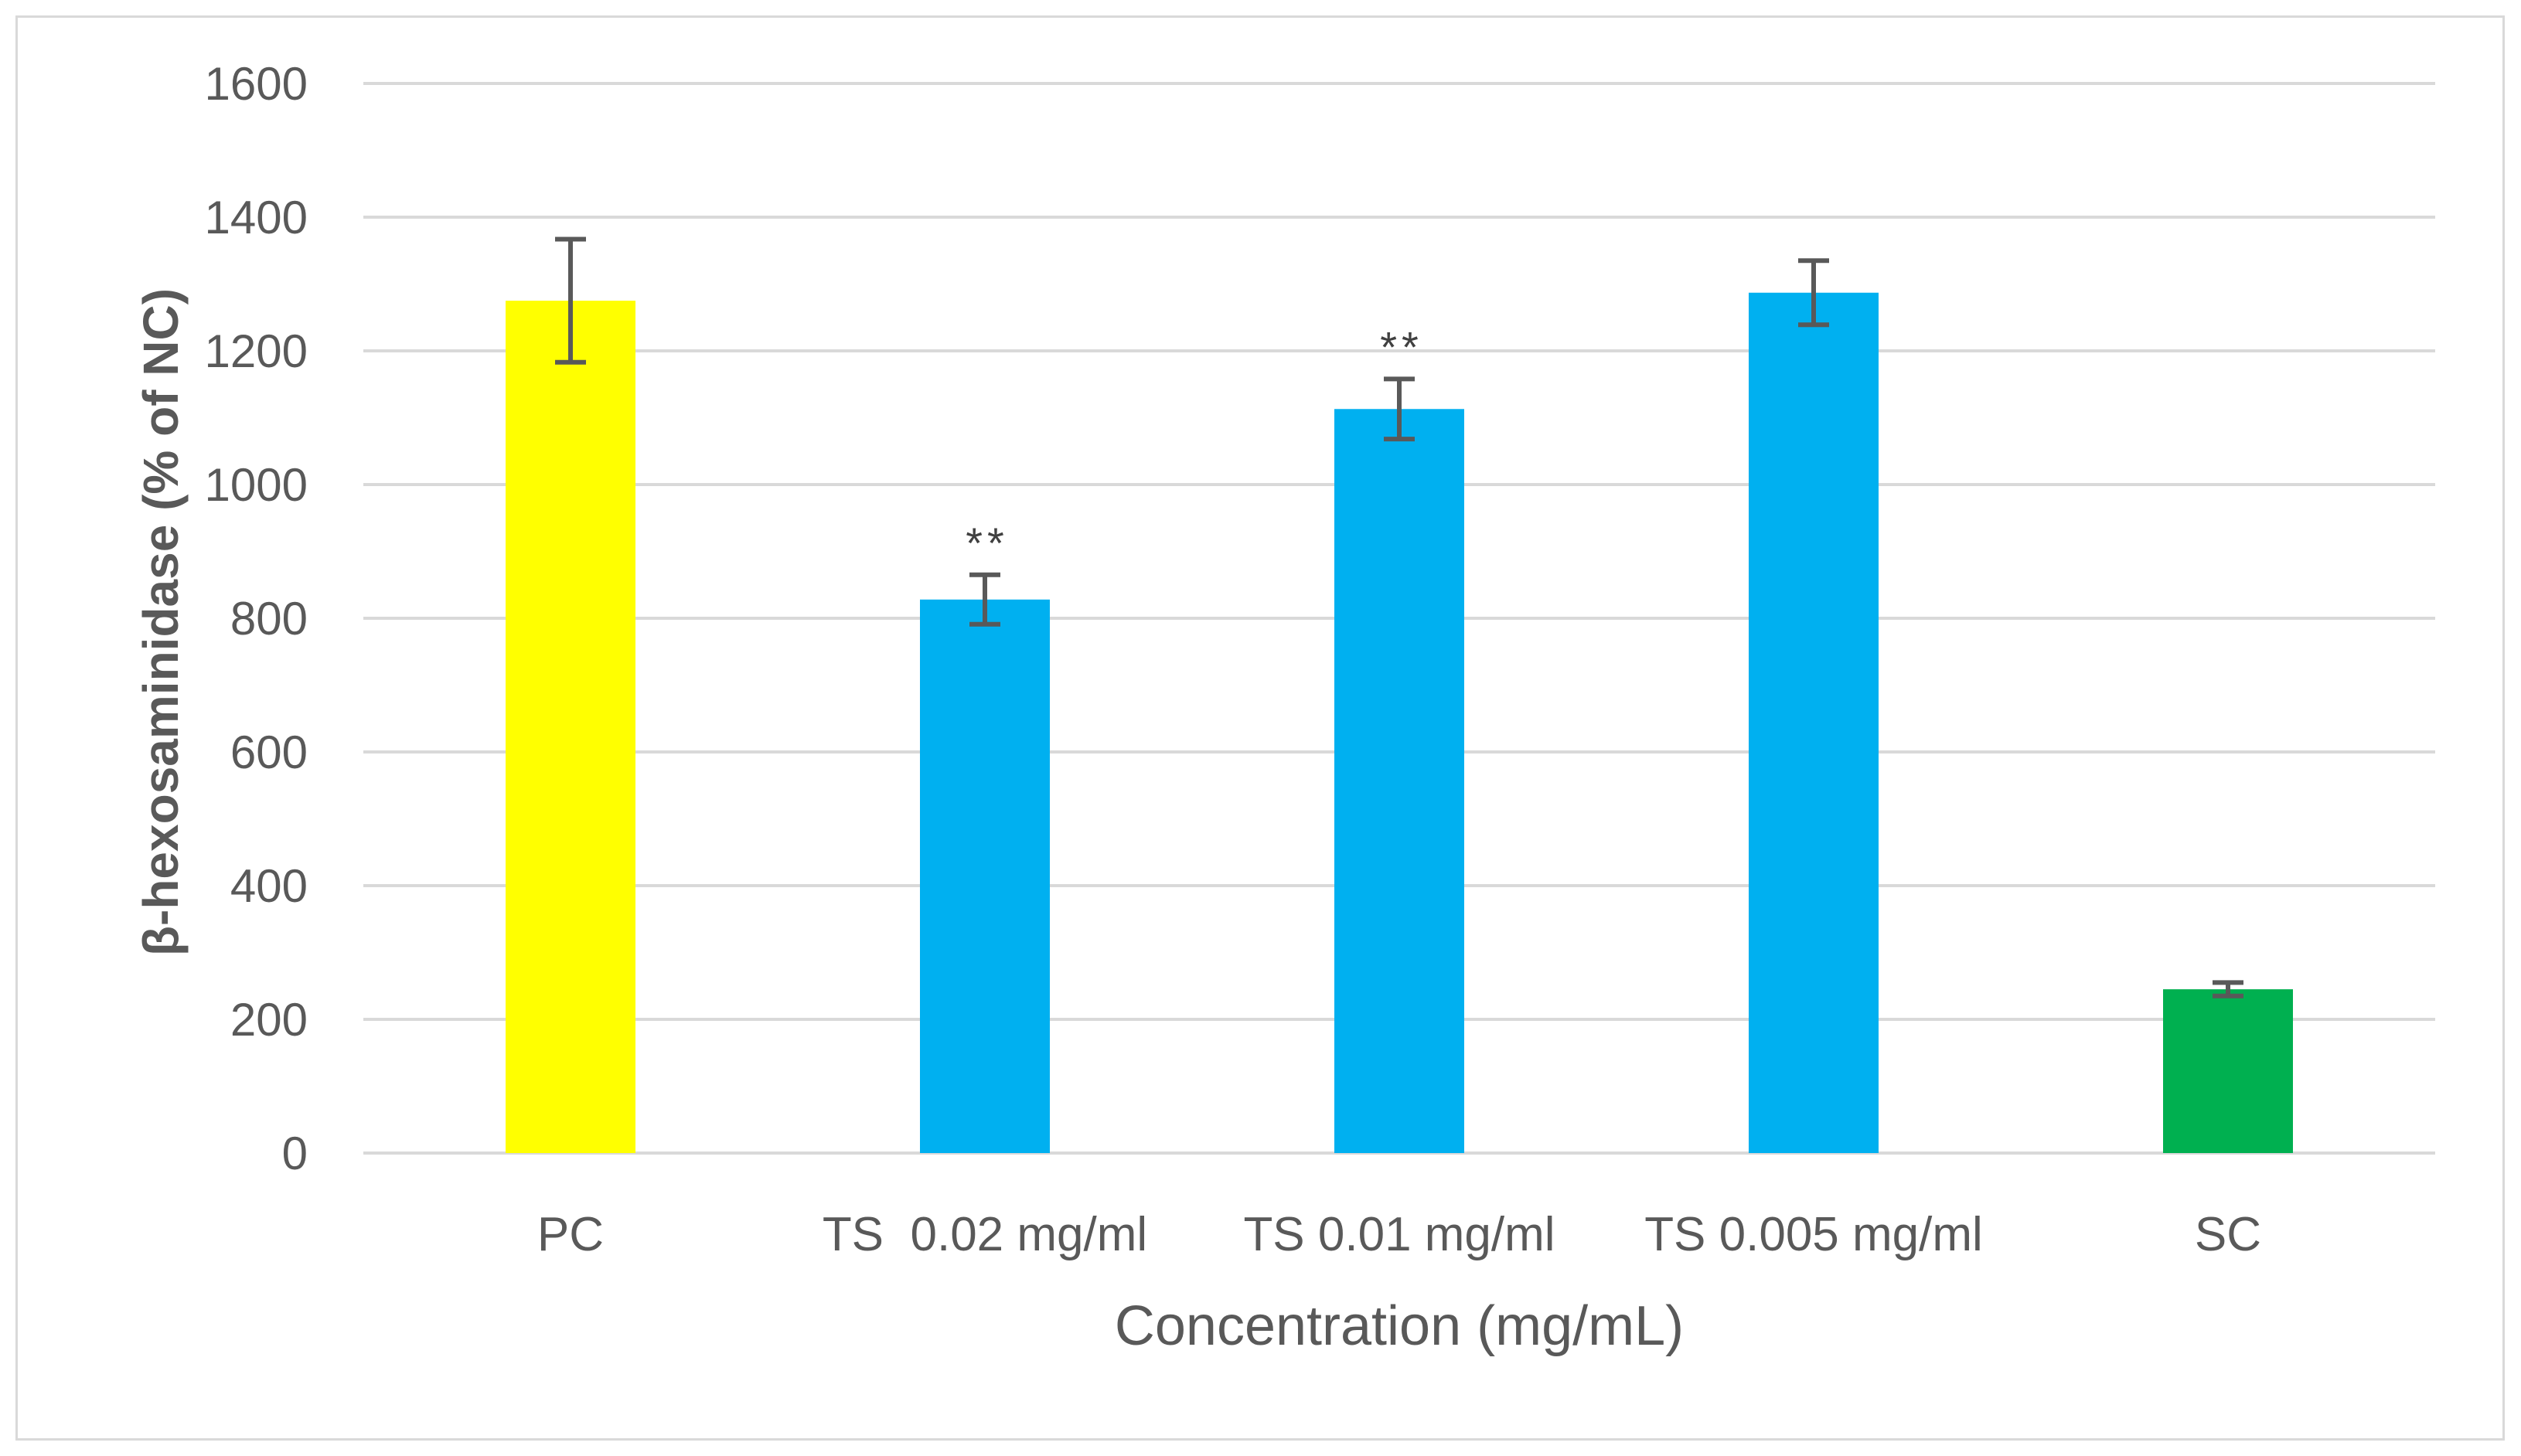  What do you see at coordinates (985, 1234) in the screenshot?
I see `x-category-label: TS 0.02 mg/ml` at bounding box center [985, 1234].